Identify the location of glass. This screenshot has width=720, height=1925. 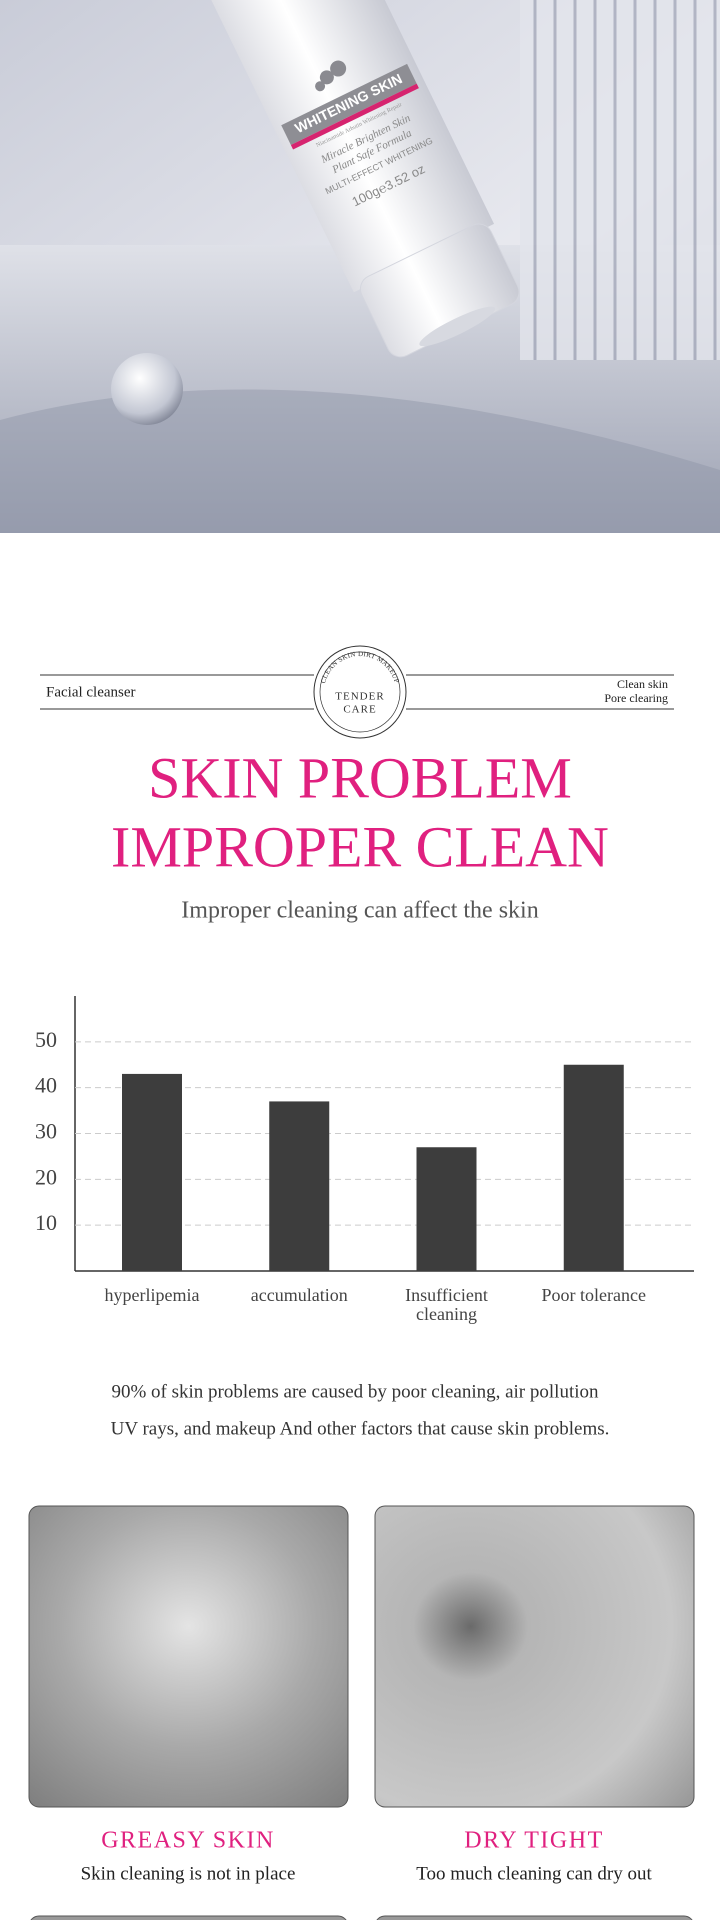
(620, 180).